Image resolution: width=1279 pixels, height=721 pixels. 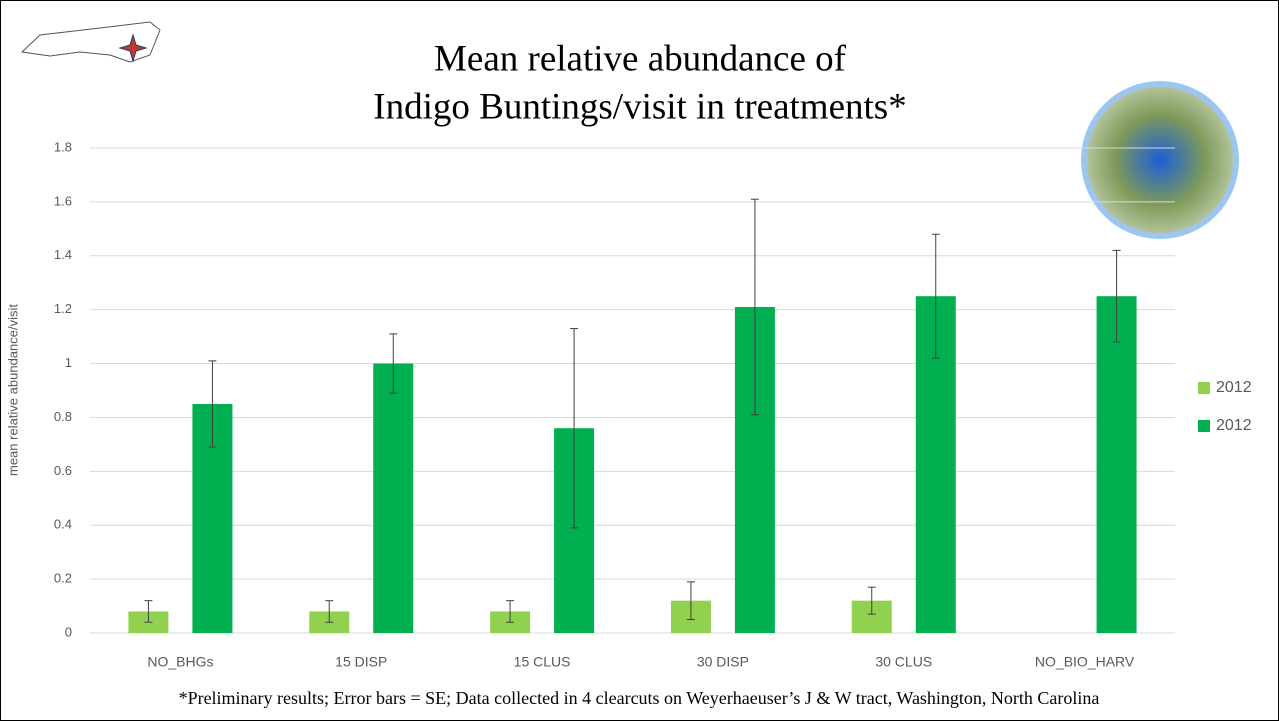 What do you see at coordinates (361, 662) in the screenshot?
I see `x-tick-label: 15 DISP` at bounding box center [361, 662].